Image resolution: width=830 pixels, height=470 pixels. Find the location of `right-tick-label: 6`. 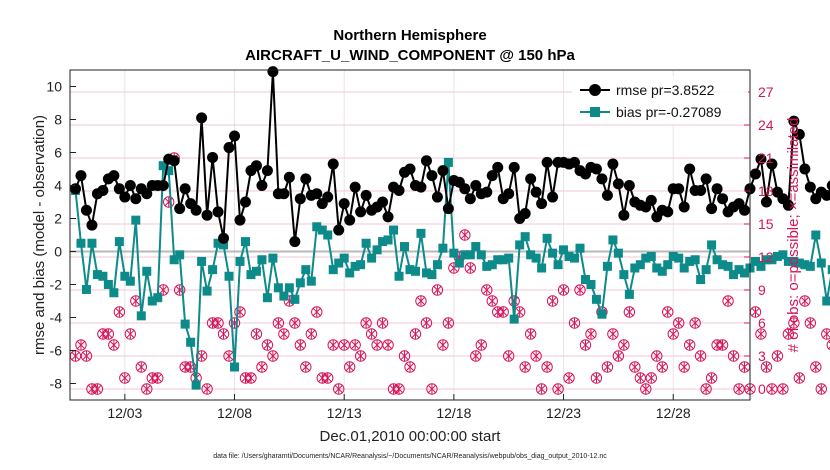

right-tick-label: 6 is located at coordinates (762, 323).